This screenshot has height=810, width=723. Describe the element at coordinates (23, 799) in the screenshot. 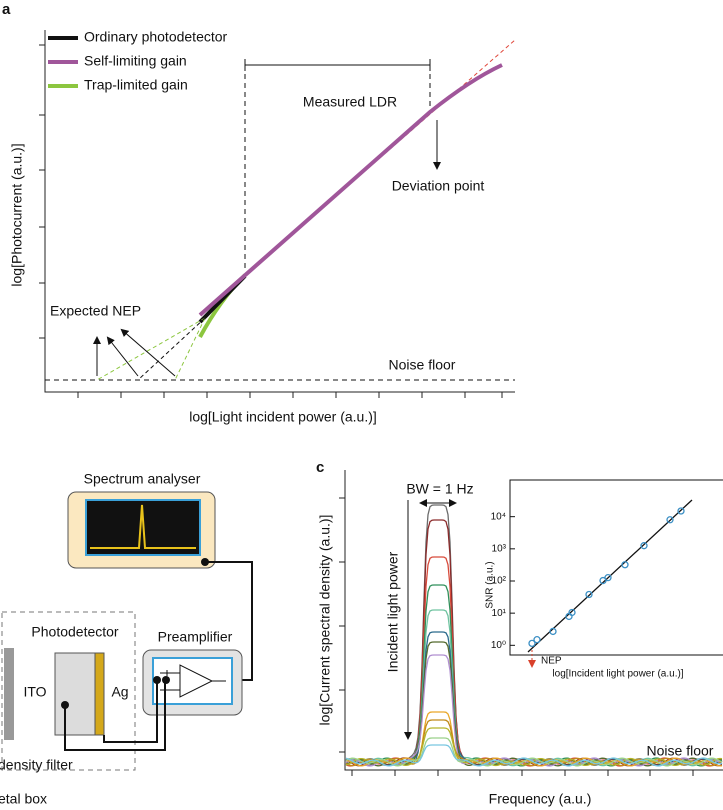

I see `label: etal box` at that location.